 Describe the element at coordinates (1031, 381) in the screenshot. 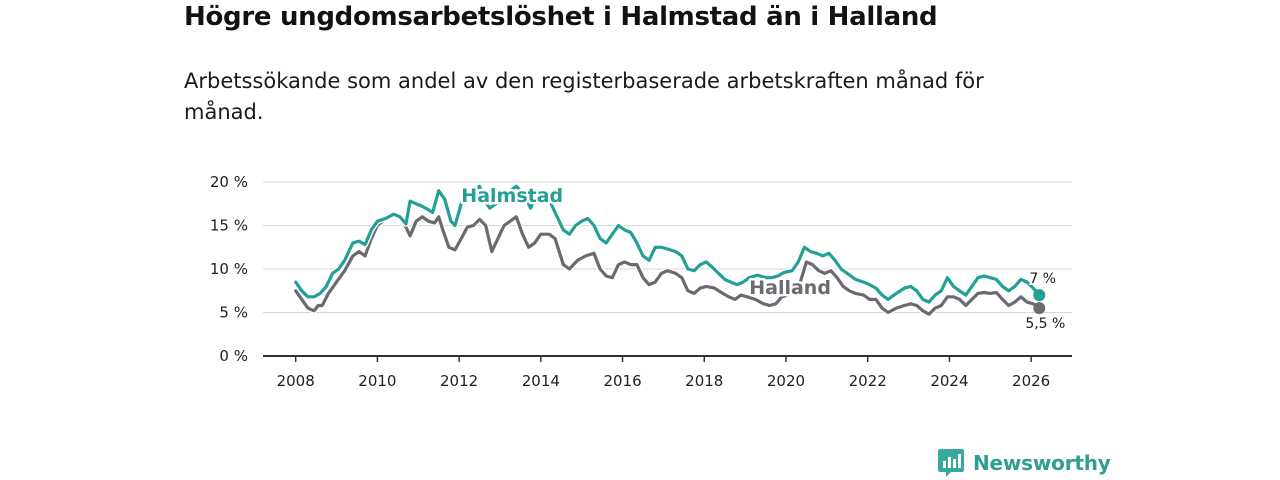

I see `x-tick-label: 2026` at that location.